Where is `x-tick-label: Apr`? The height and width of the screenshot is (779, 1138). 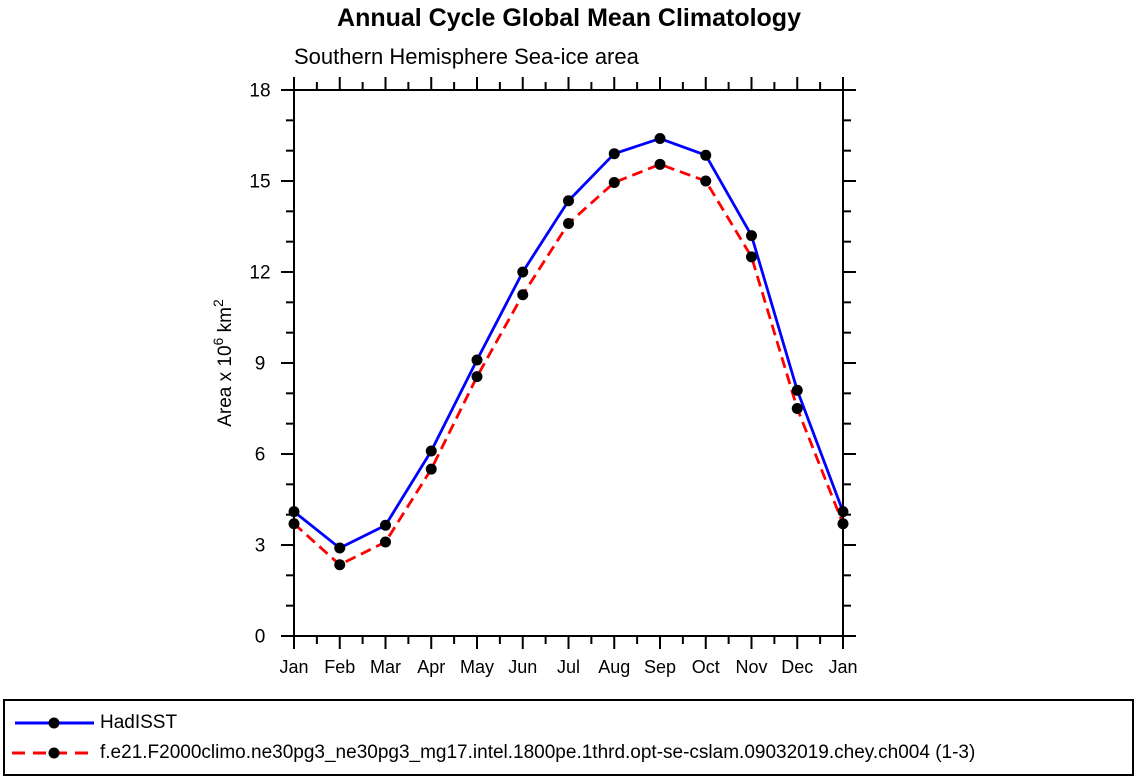
x-tick-label: Apr is located at coordinates (431, 667).